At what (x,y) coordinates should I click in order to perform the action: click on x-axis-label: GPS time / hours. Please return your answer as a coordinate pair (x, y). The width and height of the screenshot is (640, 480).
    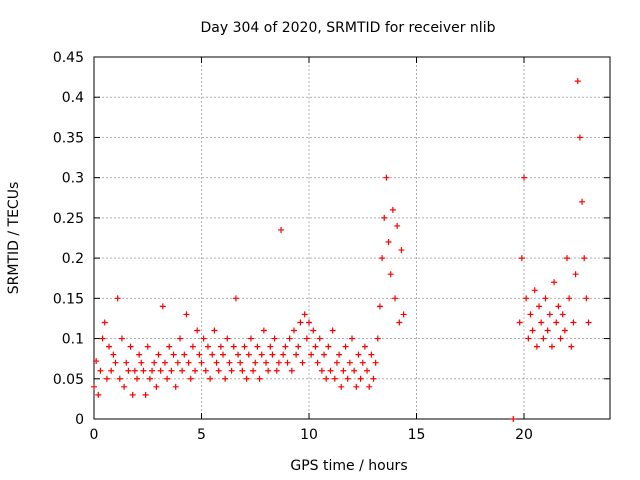
    Looking at the image, I should click on (348, 466).